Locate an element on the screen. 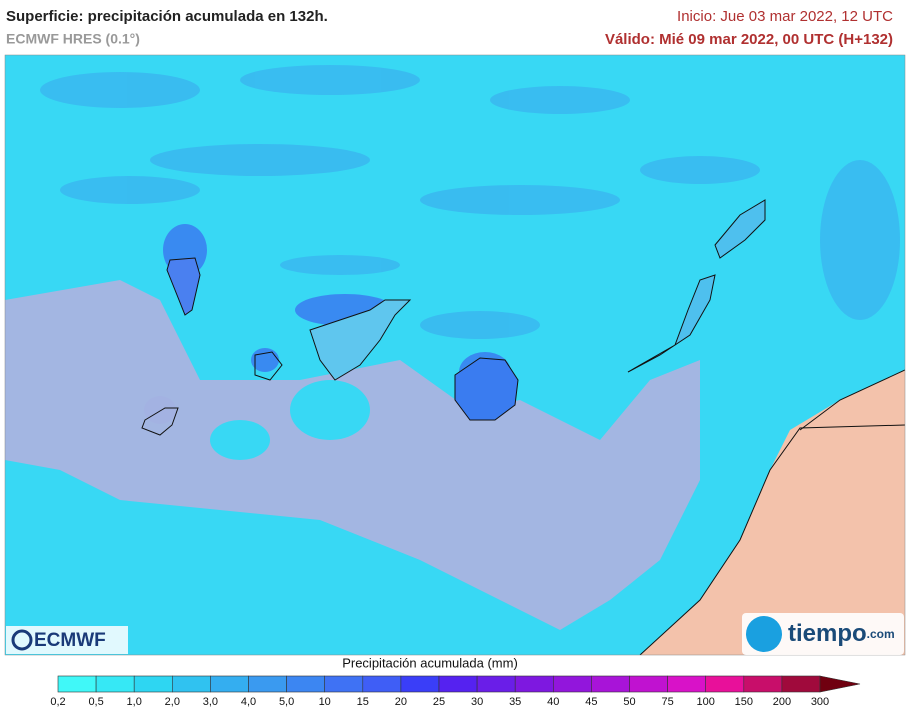 The image size is (910, 715). init: Inicio: Jue 03 mar 2022, 12 UTC is located at coordinates (785, 16).